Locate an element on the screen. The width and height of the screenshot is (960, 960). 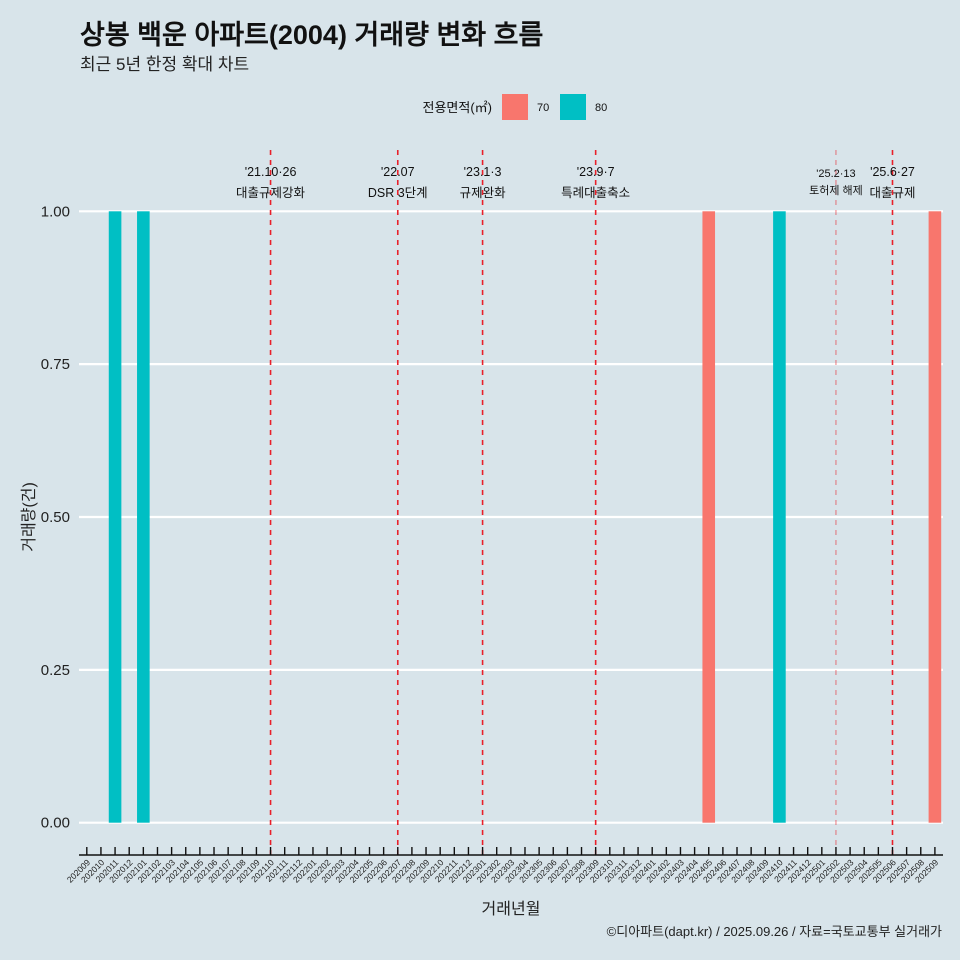
y-tick-label: 0.00 is located at coordinates (55, 823).